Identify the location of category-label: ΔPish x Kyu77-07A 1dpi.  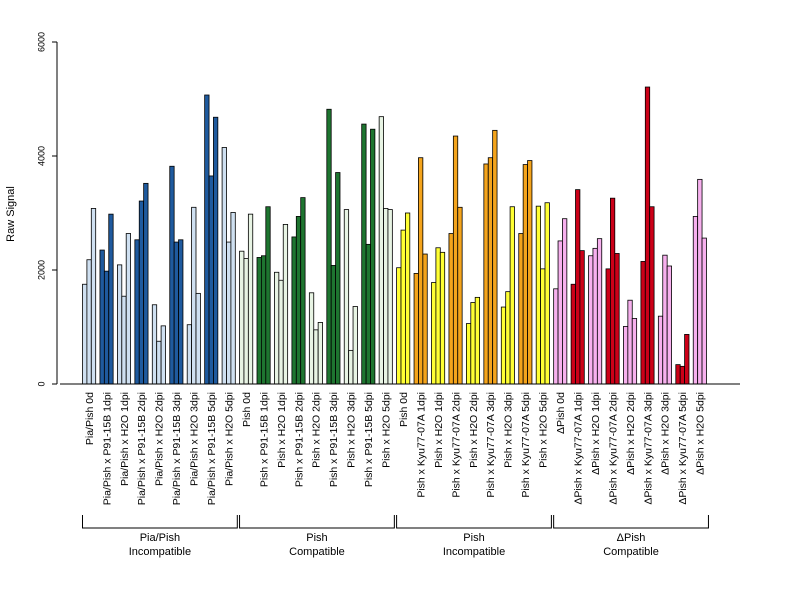
(578, 448).